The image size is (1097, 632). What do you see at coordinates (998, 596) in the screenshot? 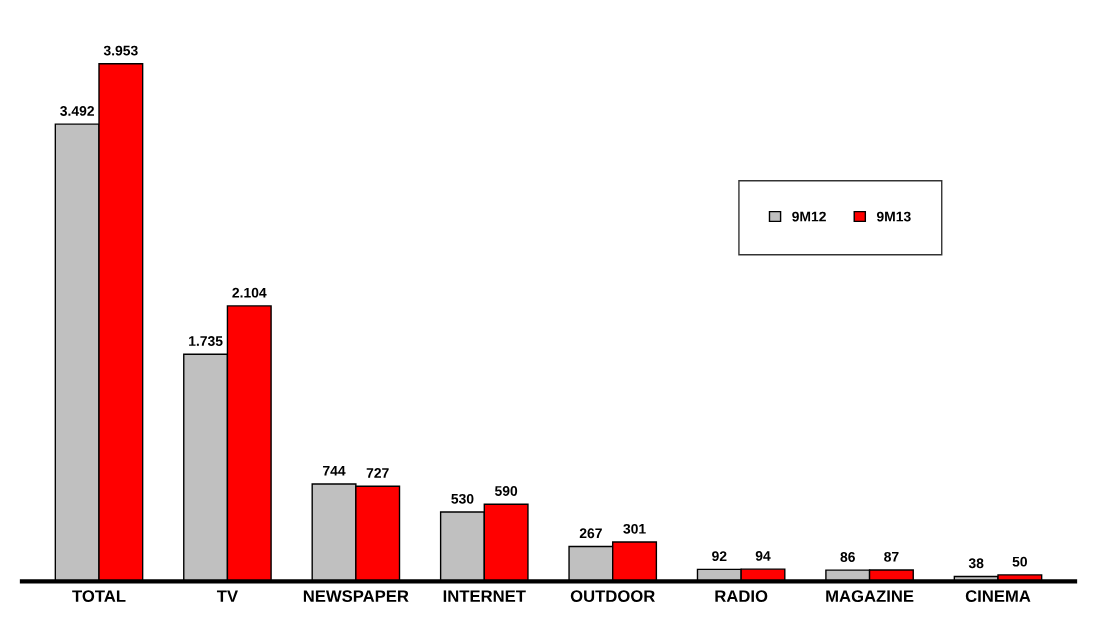
I see `x-tick-label: CINEMA` at bounding box center [998, 596].